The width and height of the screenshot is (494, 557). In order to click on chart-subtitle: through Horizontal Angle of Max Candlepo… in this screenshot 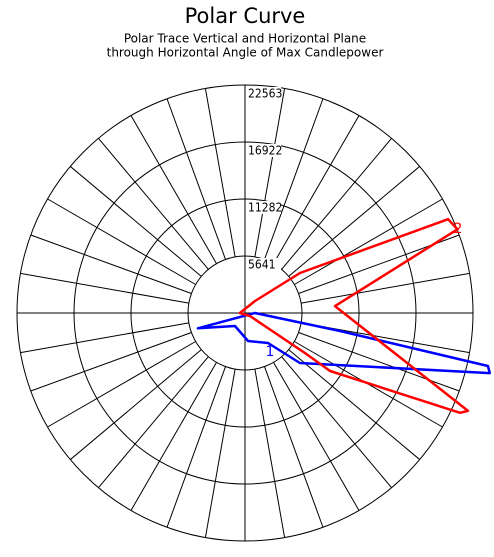, I will do `click(245, 53)`.